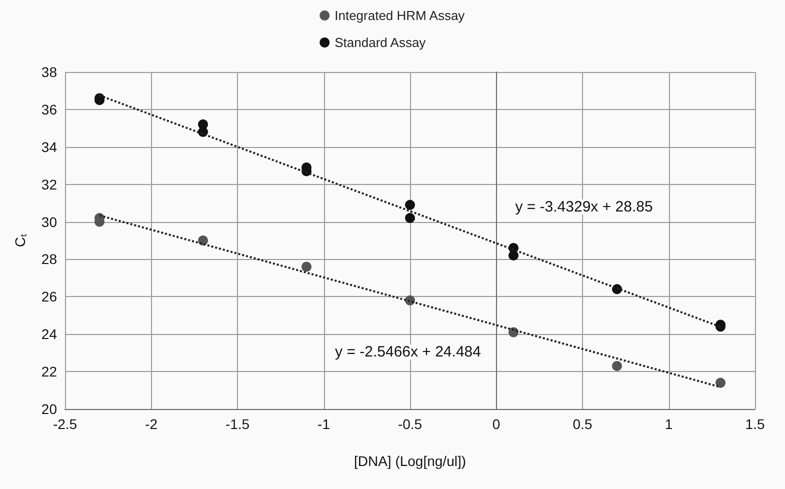 This screenshot has width=785, height=489. Describe the element at coordinates (496, 424) in the screenshot. I see `x-tick-label: 0` at that location.